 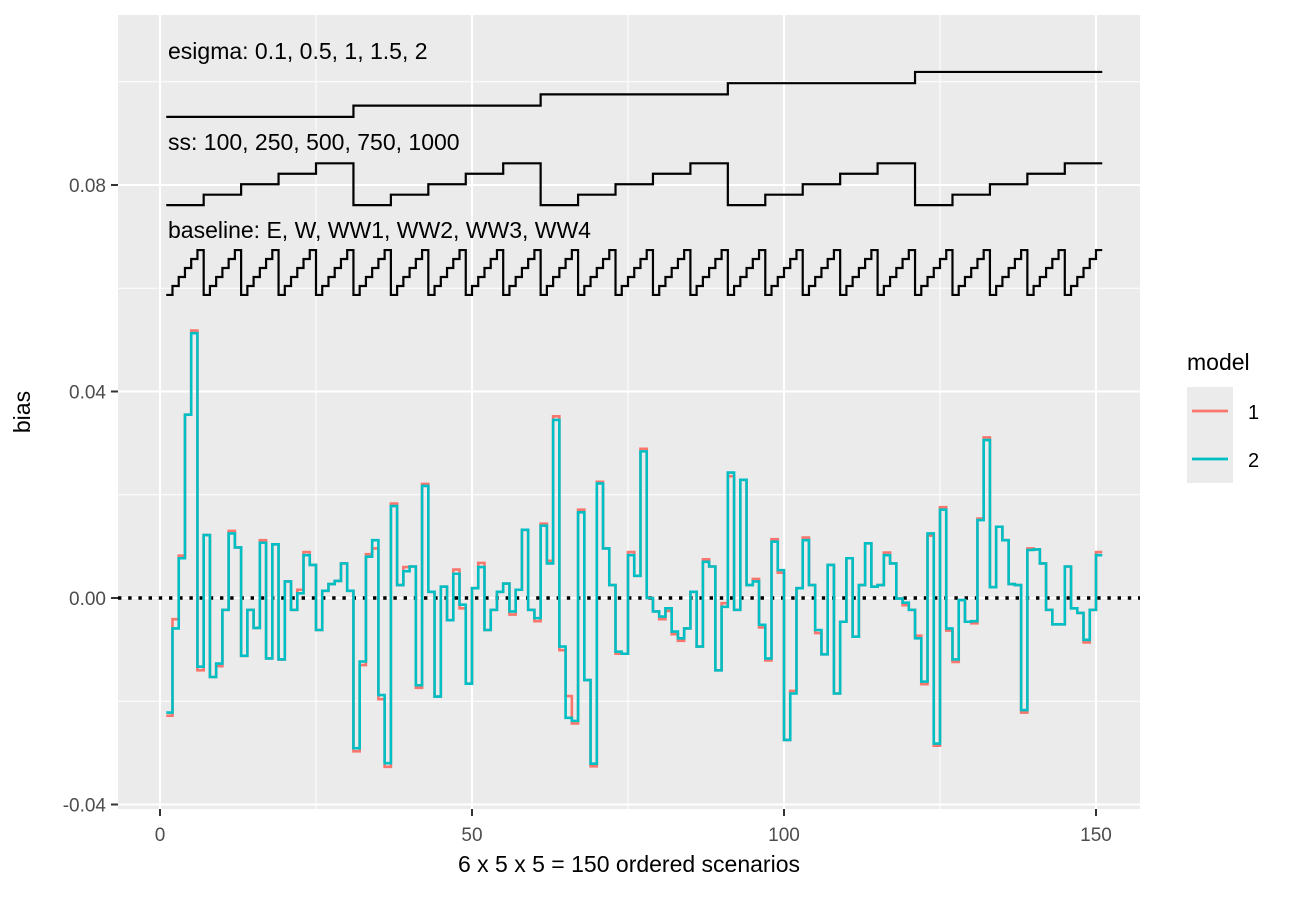 I want to click on x-tick-label: 0, so click(x=160, y=835).